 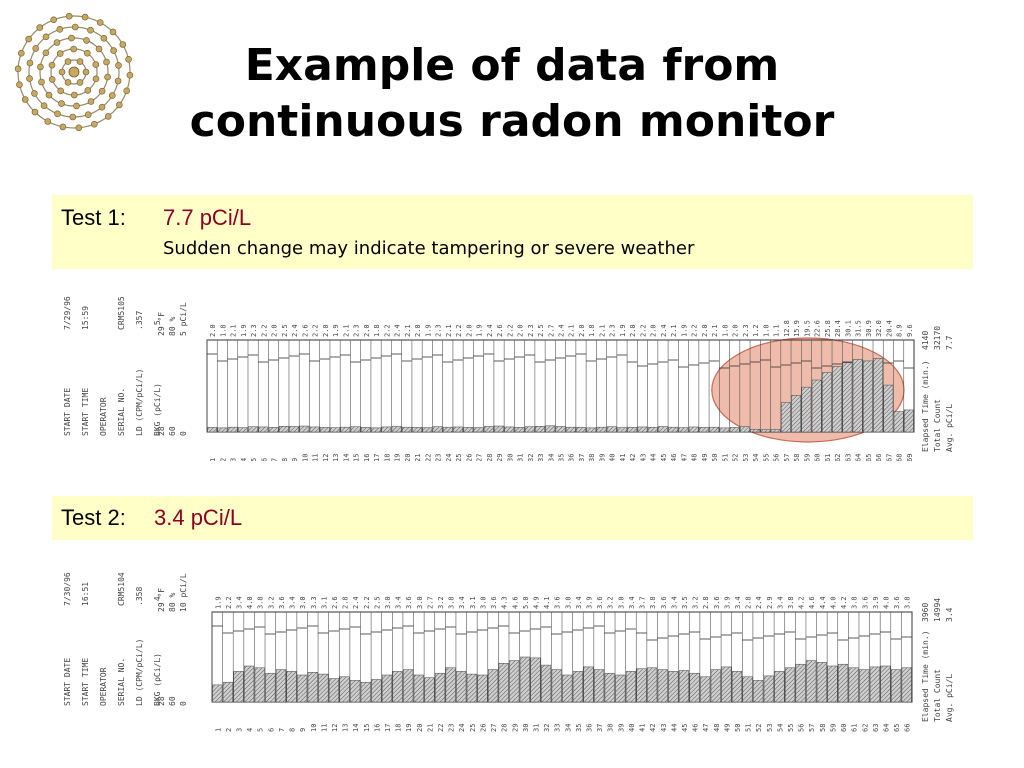 What do you see at coordinates (399, 728) in the screenshot?
I see `hour-label: 18` at bounding box center [399, 728].